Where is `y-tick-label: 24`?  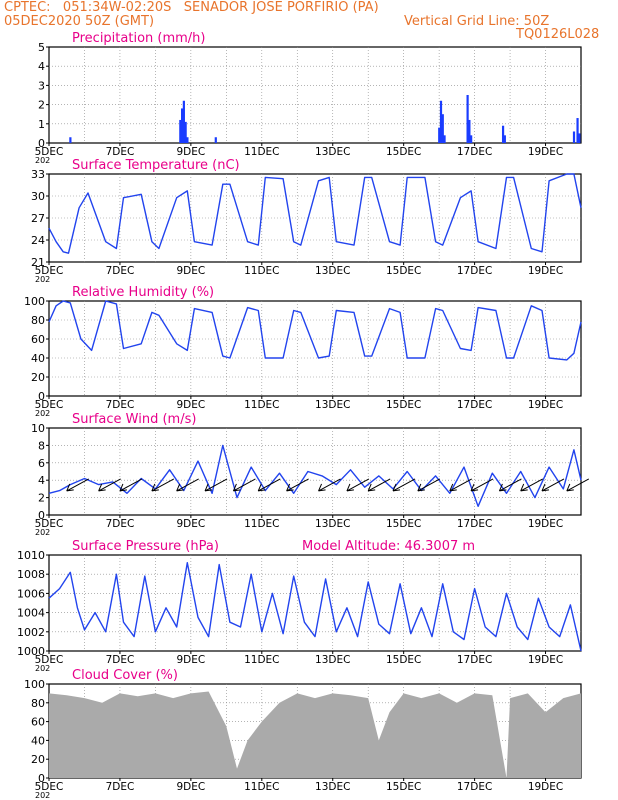 y-tick-label: 24 is located at coordinates (38, 240).